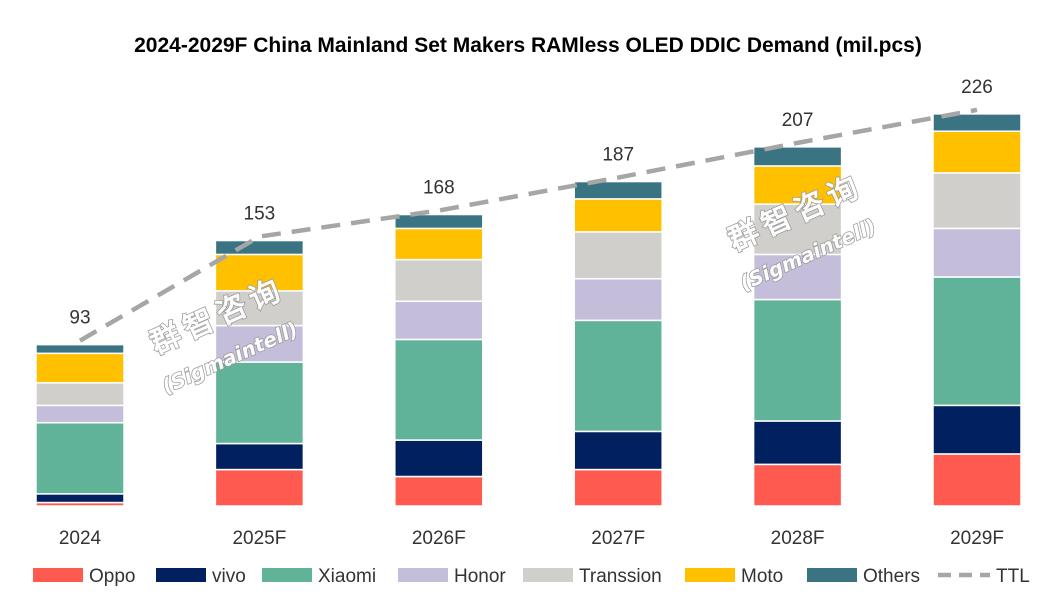 The image size is (1060, 616). What do you see at coordinates (618, 155) in the screenshot?
I see `total-label: 187` at bounding box center [618, 155].